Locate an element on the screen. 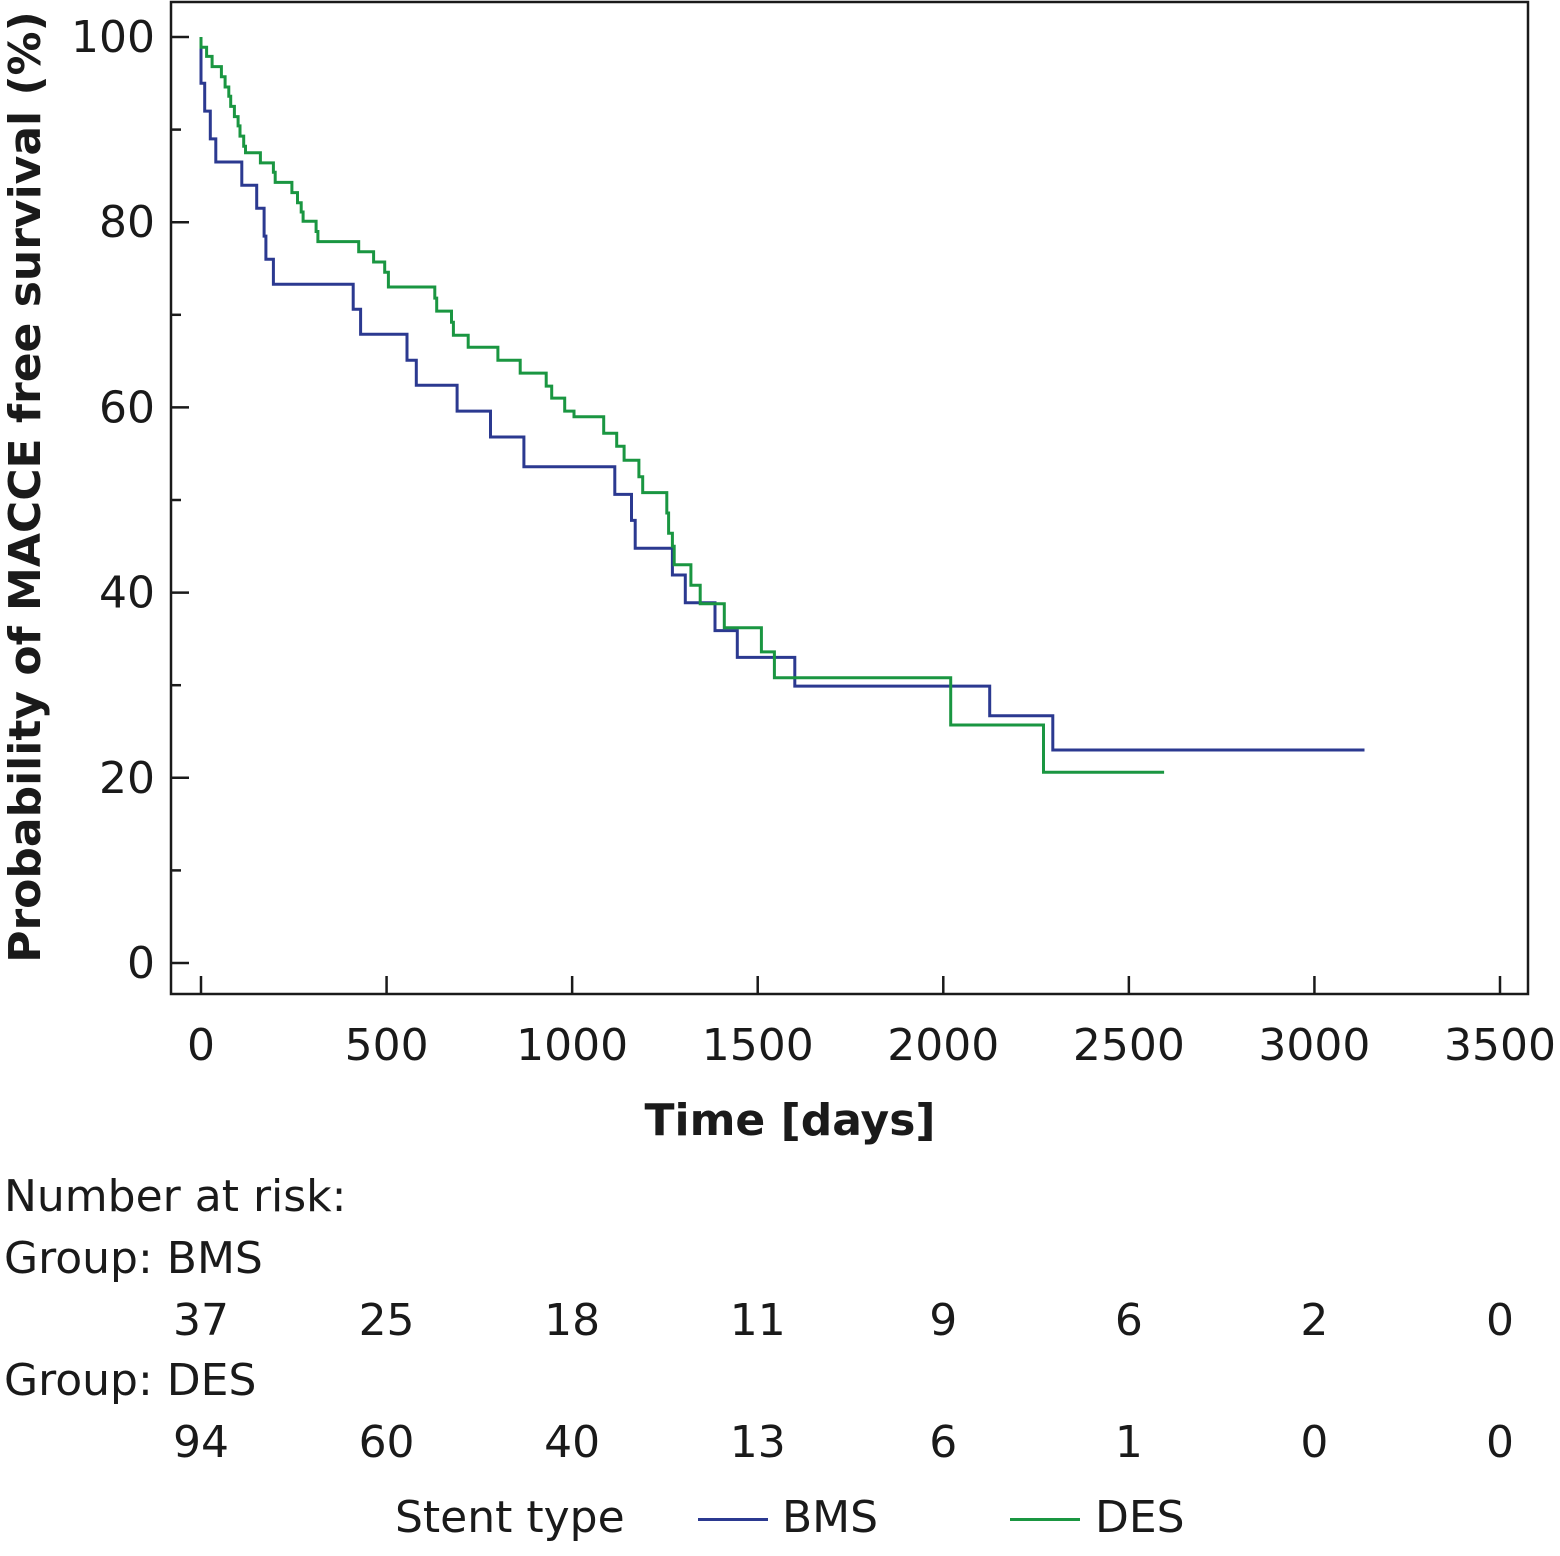 The height and width of the screenshot is (1556, 1560). risk-count: 25 is located at coordinates (386, 1320).